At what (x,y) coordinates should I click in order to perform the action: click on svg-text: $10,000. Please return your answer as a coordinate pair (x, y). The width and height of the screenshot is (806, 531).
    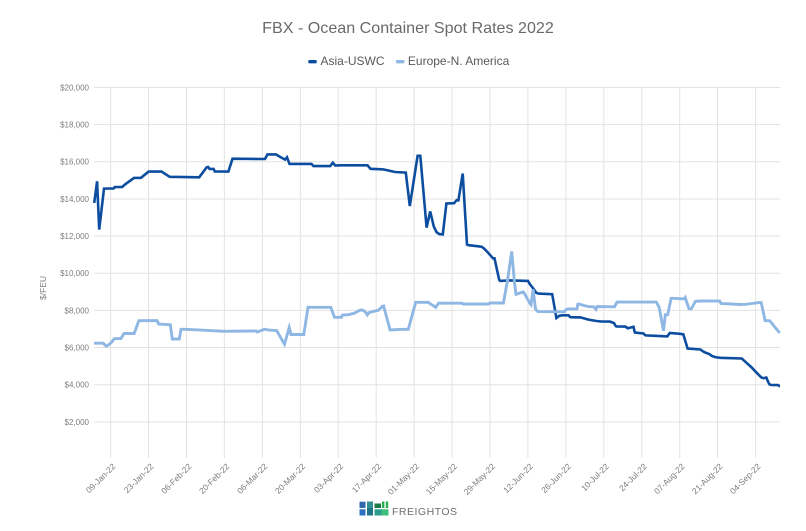
    Looking at the image, I should click on (74, 273).